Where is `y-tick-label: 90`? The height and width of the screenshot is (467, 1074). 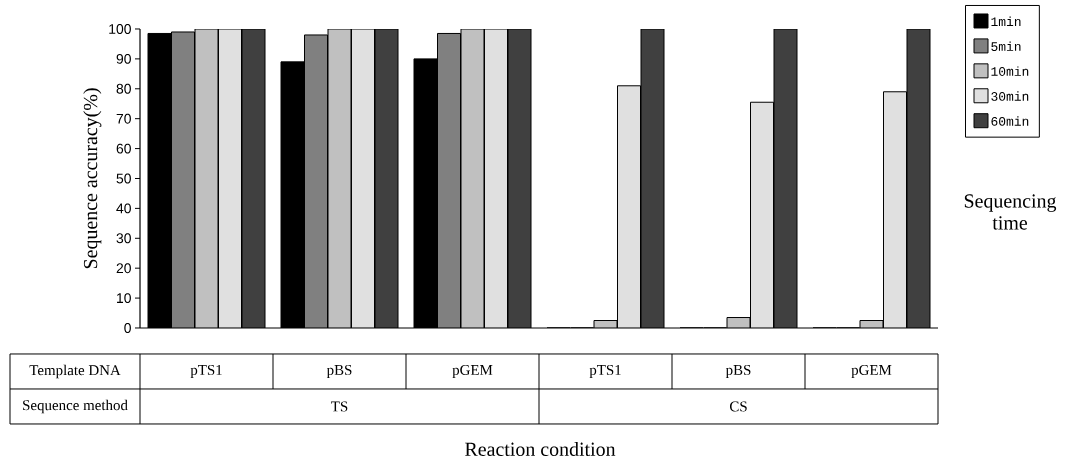
y-tick-label: 90 is located at coordinates (123, 58).